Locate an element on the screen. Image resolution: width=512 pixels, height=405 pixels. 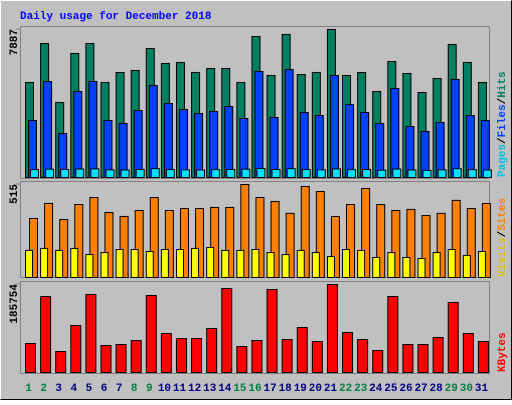
x-tick-label: 27 is located at coordinates (420, 389).